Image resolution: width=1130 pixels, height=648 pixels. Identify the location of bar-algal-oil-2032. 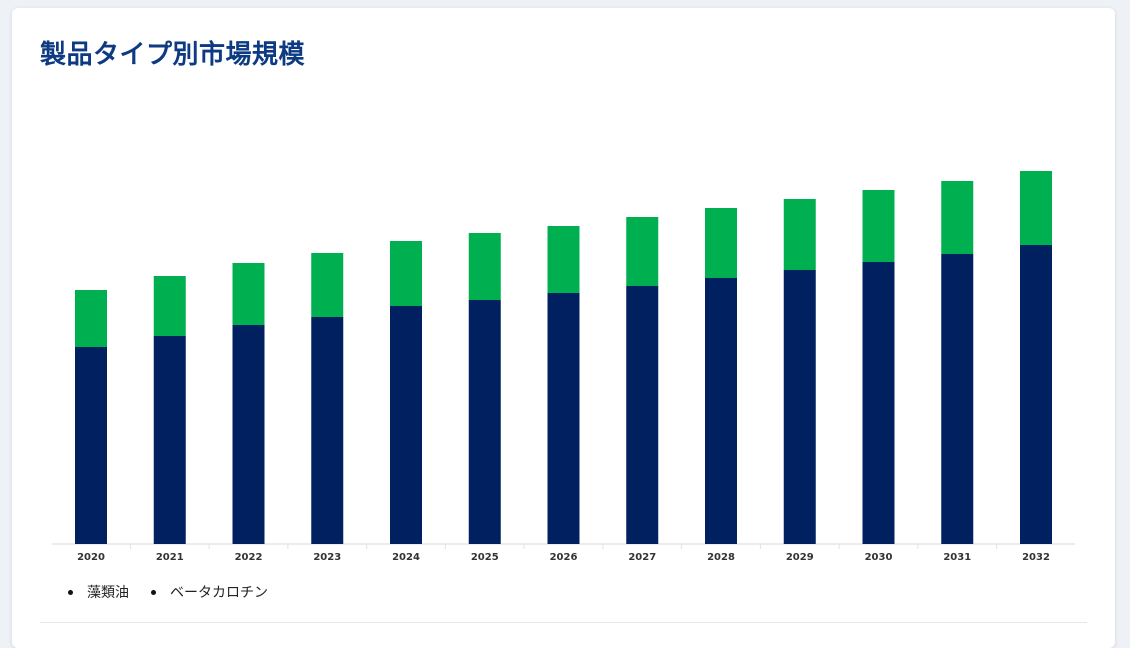
(1036, 394).